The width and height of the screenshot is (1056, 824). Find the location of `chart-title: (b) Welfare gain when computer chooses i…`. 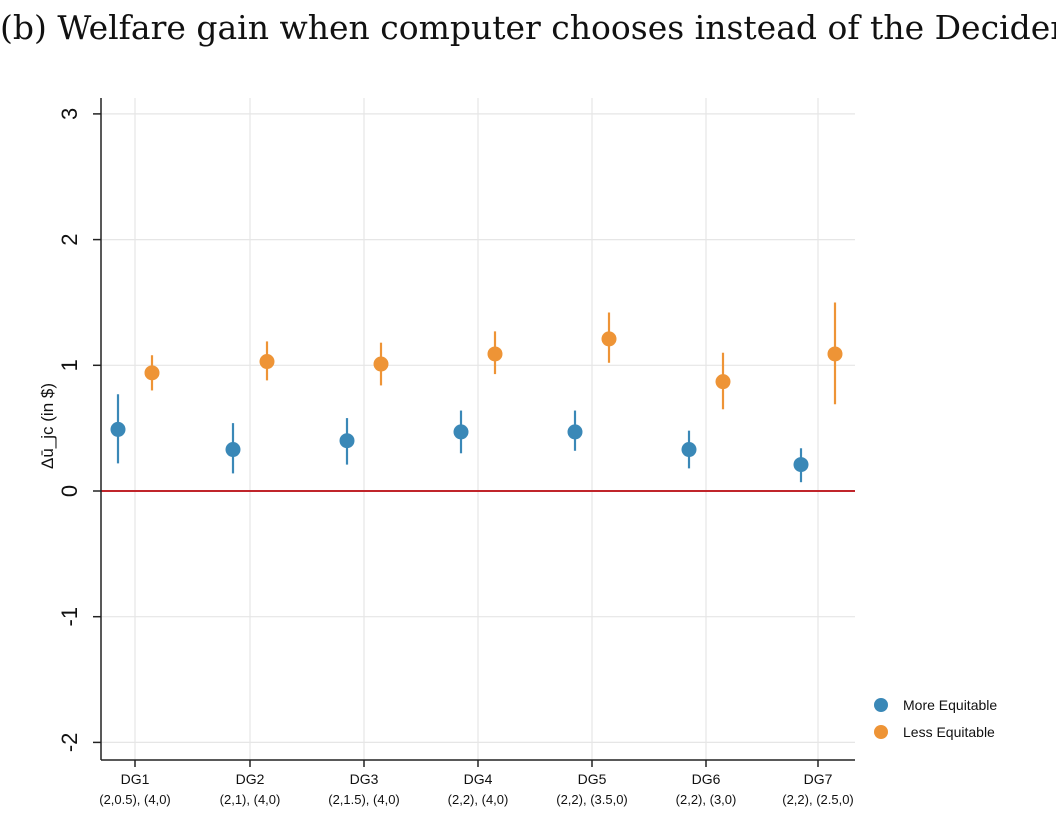

chart-title: (b) Welfare gain when computer chooses i… is located at coordinates (528, 27).